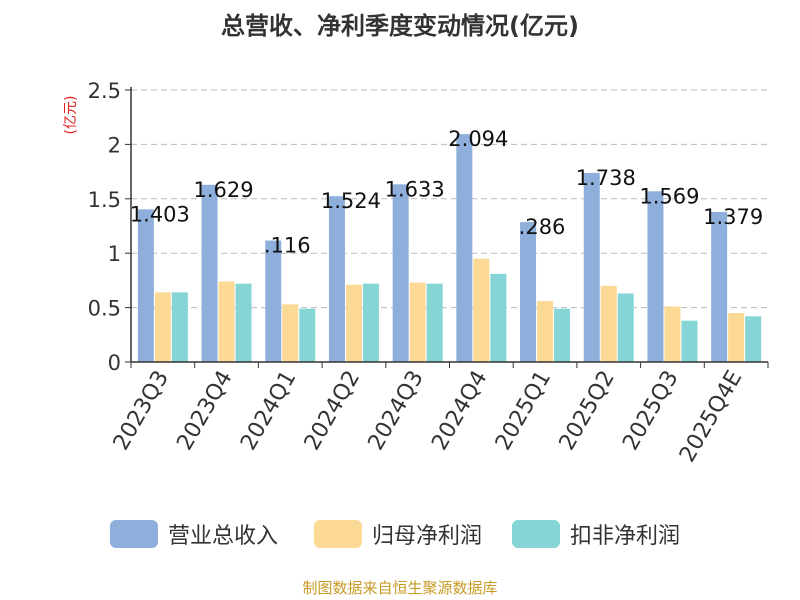 Image resolution: width=800 pixels, height=600 pixels. Describe the element at coordinates (606, 178) in the screenshot. I see `data-label-revenue-2025Q2: 1.738` at that location.